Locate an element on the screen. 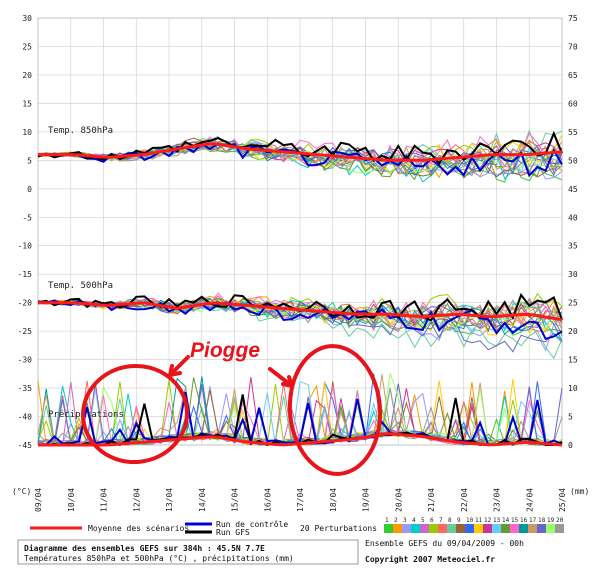 This screenshot has width=600, height=568. perturbation-number: 8 is located at coordinates (450, 520).